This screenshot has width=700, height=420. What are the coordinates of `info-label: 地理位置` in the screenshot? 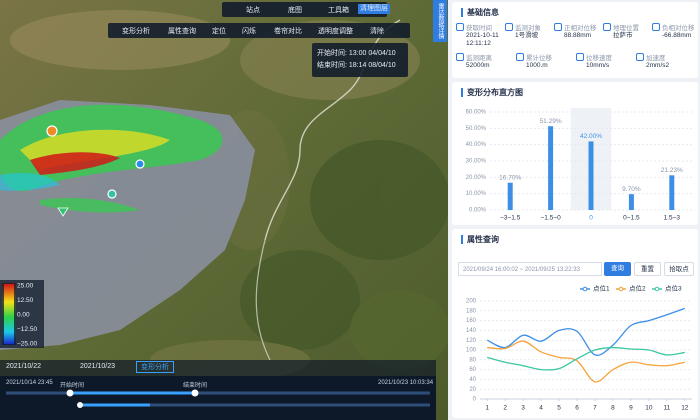 It's located at (626, 28).